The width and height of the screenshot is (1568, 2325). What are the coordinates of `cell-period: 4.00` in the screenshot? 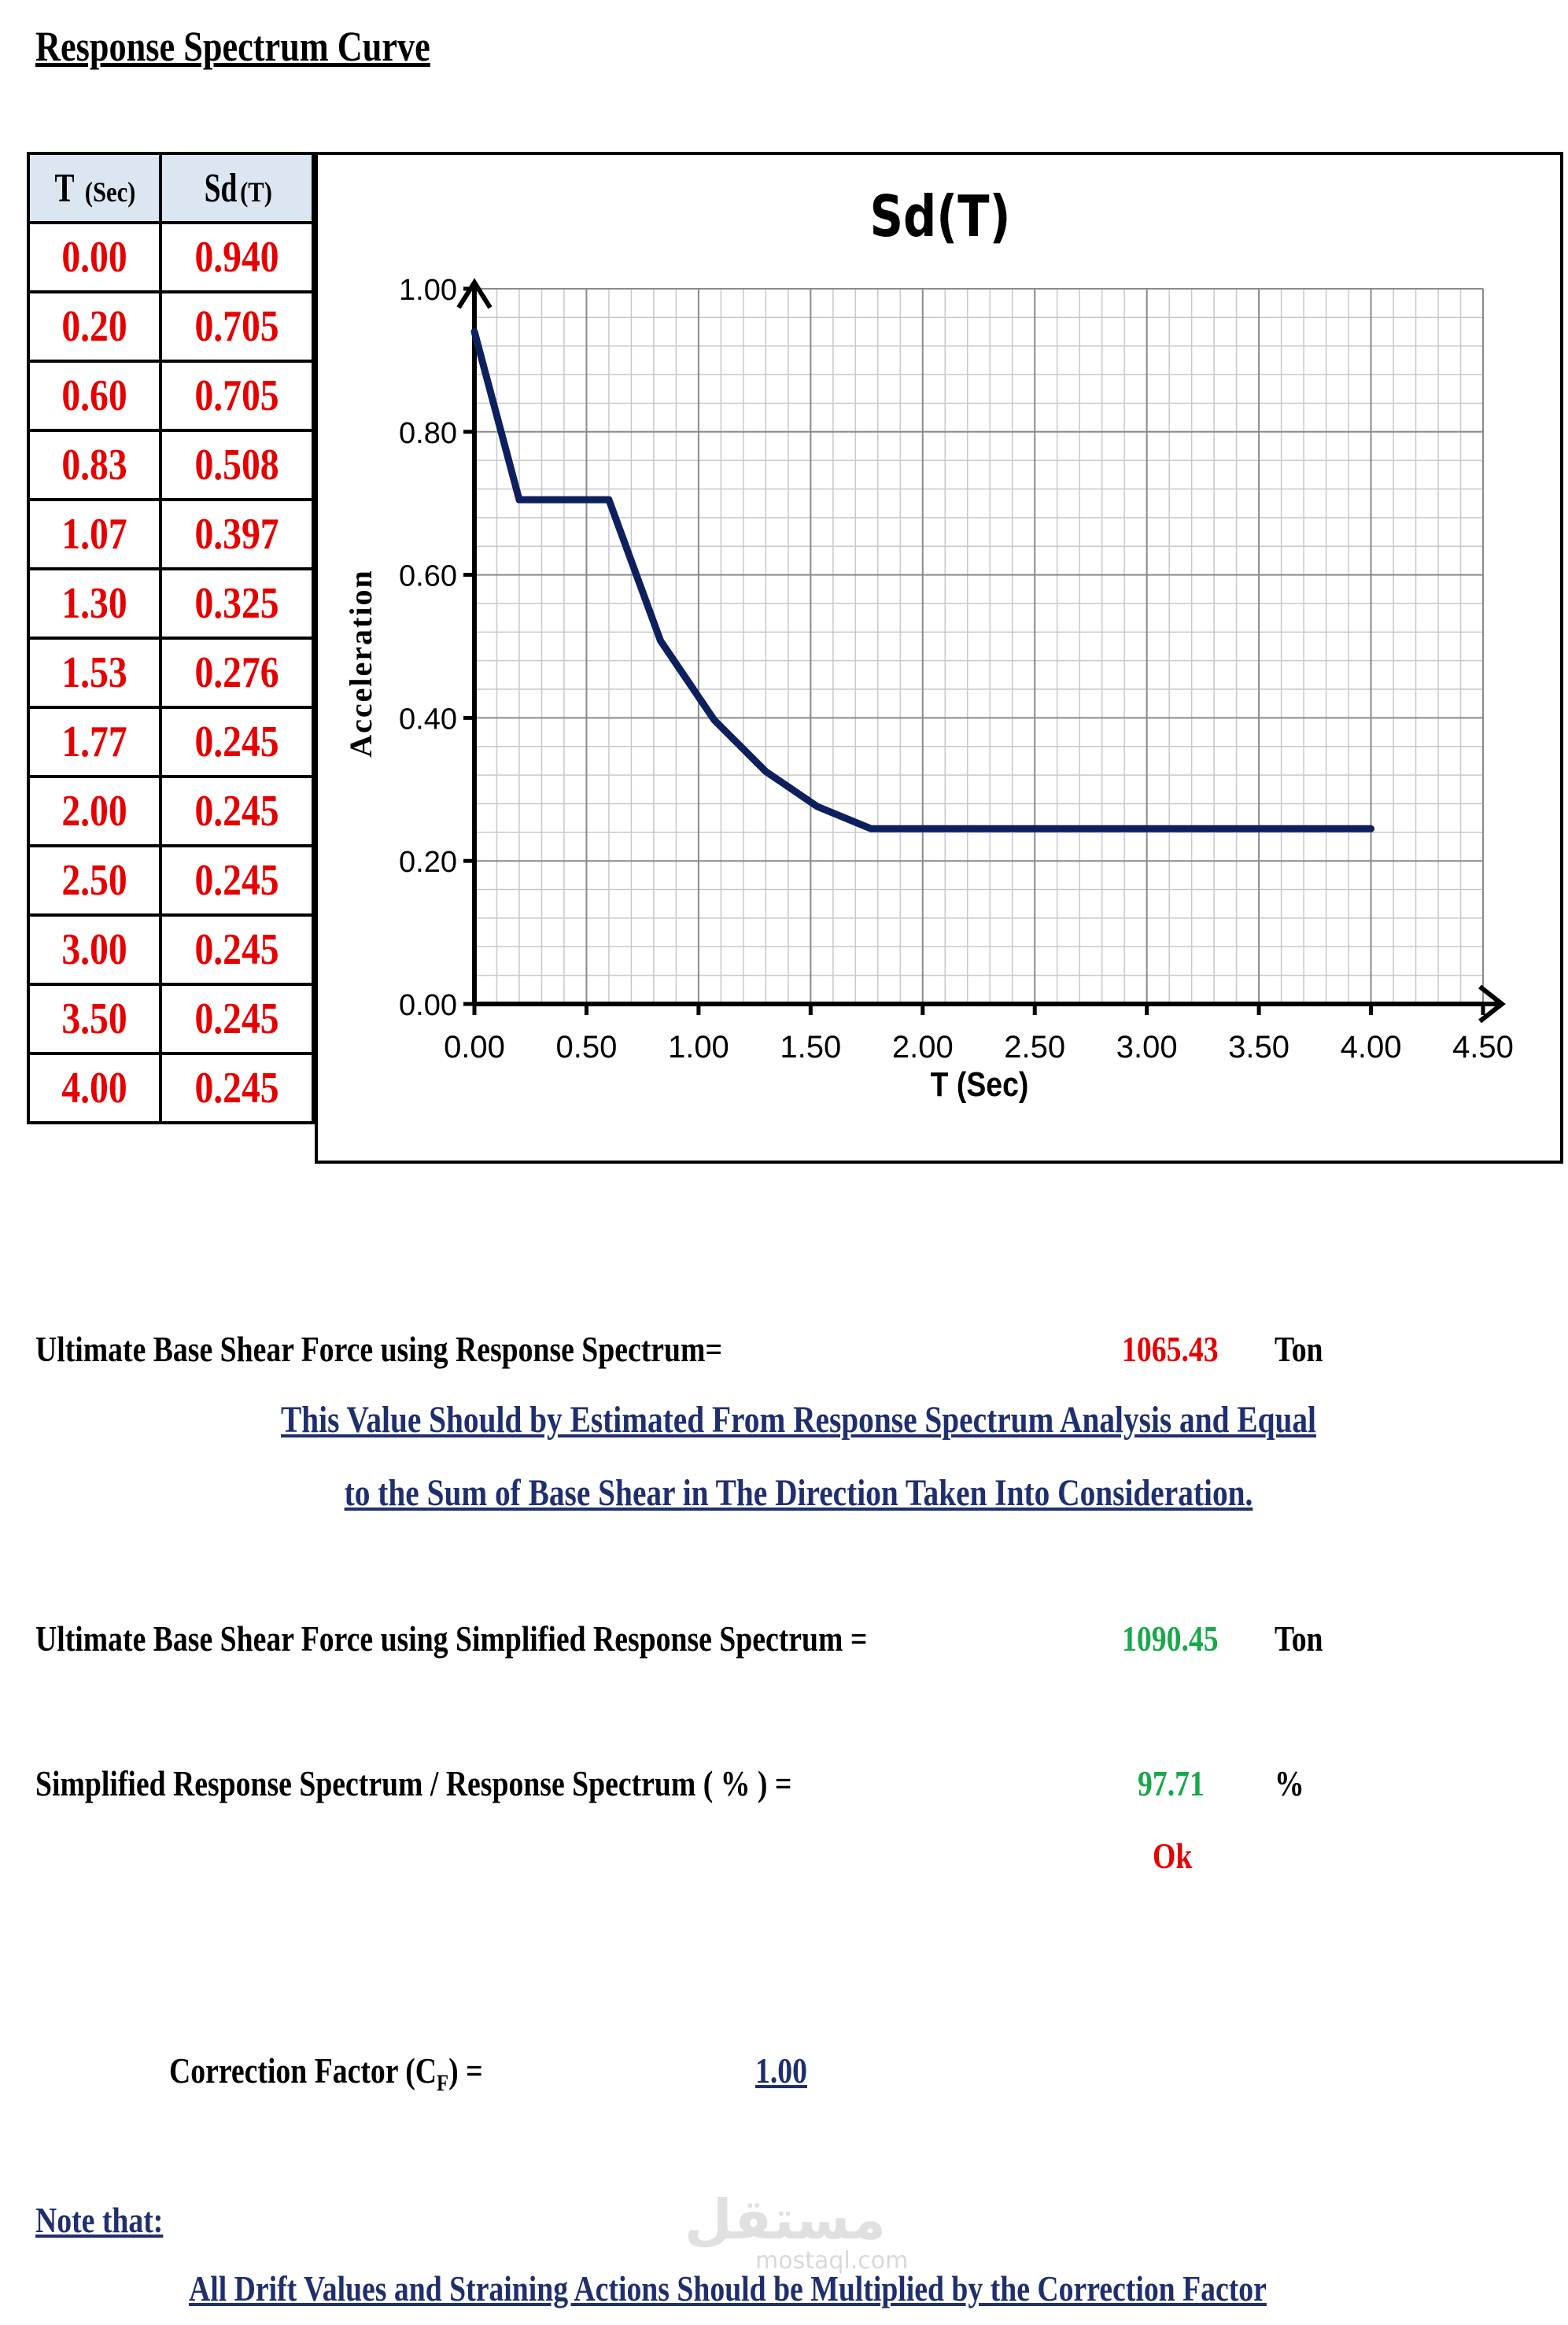 It's located at (94, 1088).